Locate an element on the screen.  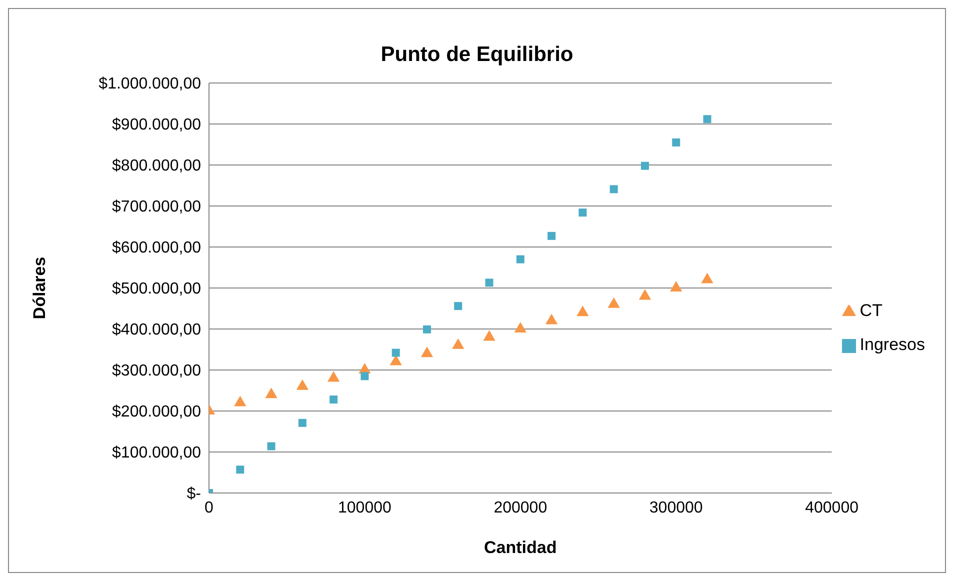
x-tick-label: 100000 is located at coordinates (365, 507).